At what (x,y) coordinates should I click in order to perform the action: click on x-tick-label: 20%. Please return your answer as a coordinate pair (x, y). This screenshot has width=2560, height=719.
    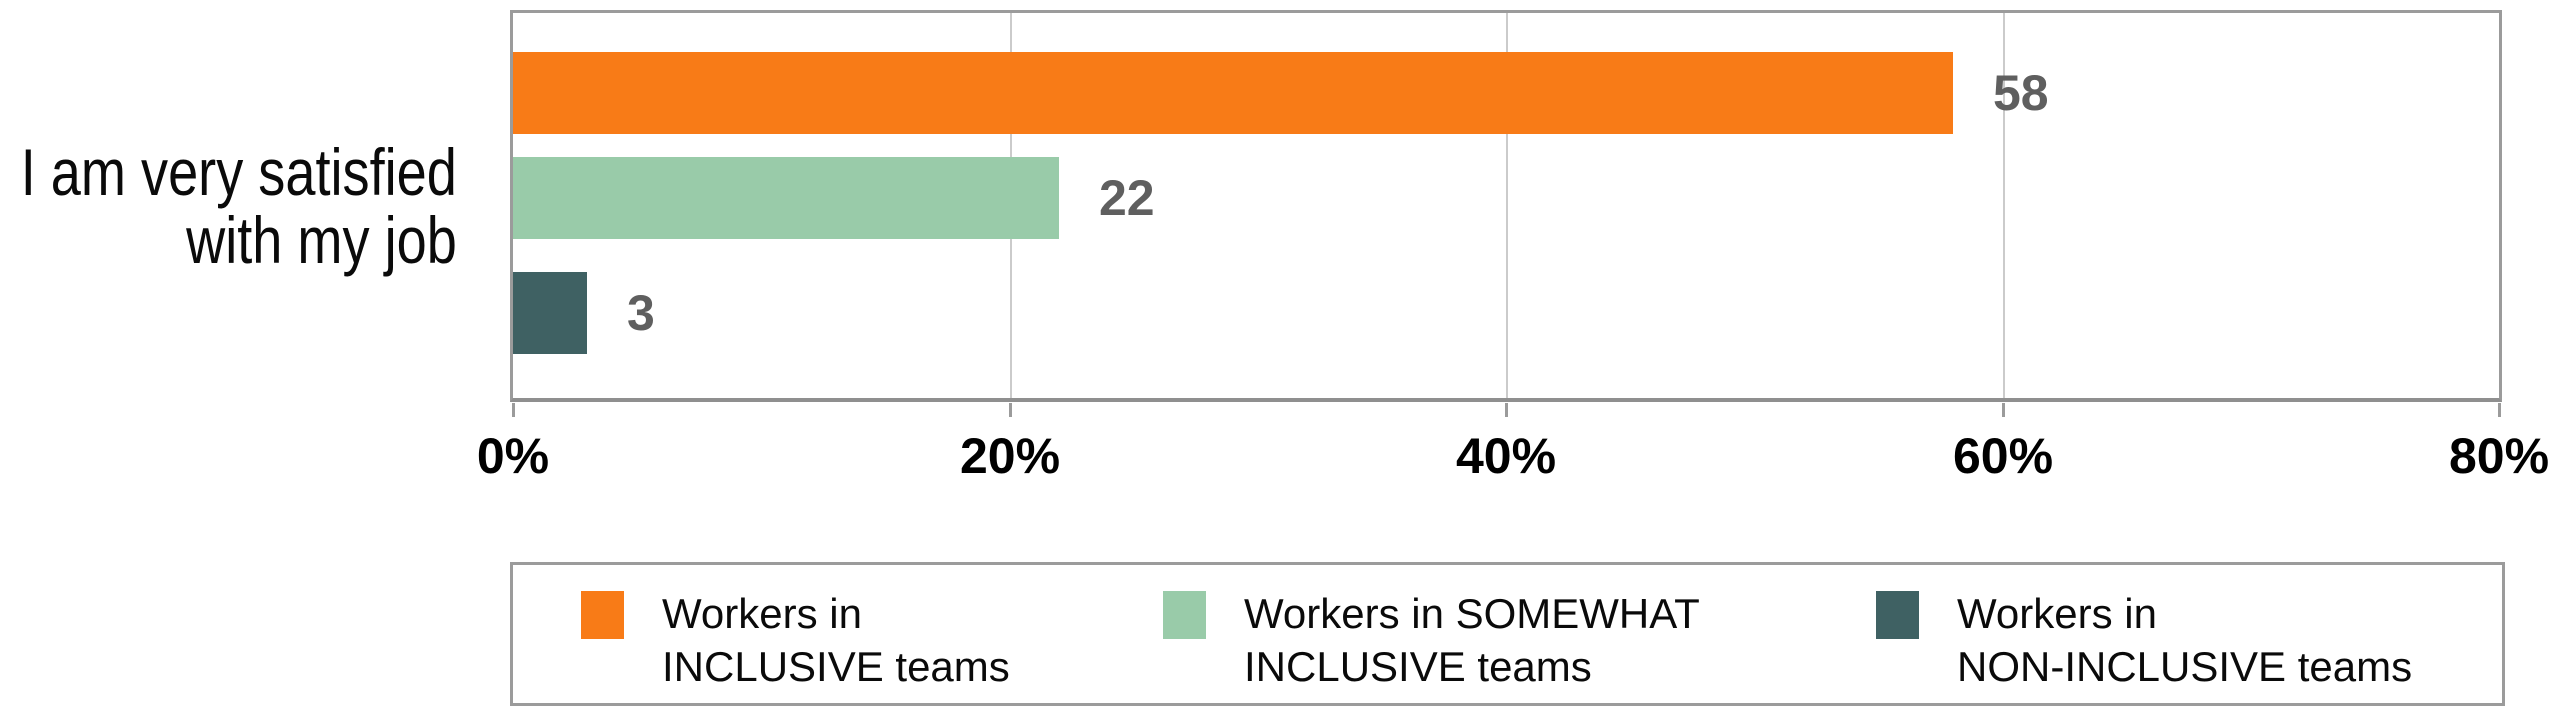
    Looking at the image, I should click on (1010, 456).